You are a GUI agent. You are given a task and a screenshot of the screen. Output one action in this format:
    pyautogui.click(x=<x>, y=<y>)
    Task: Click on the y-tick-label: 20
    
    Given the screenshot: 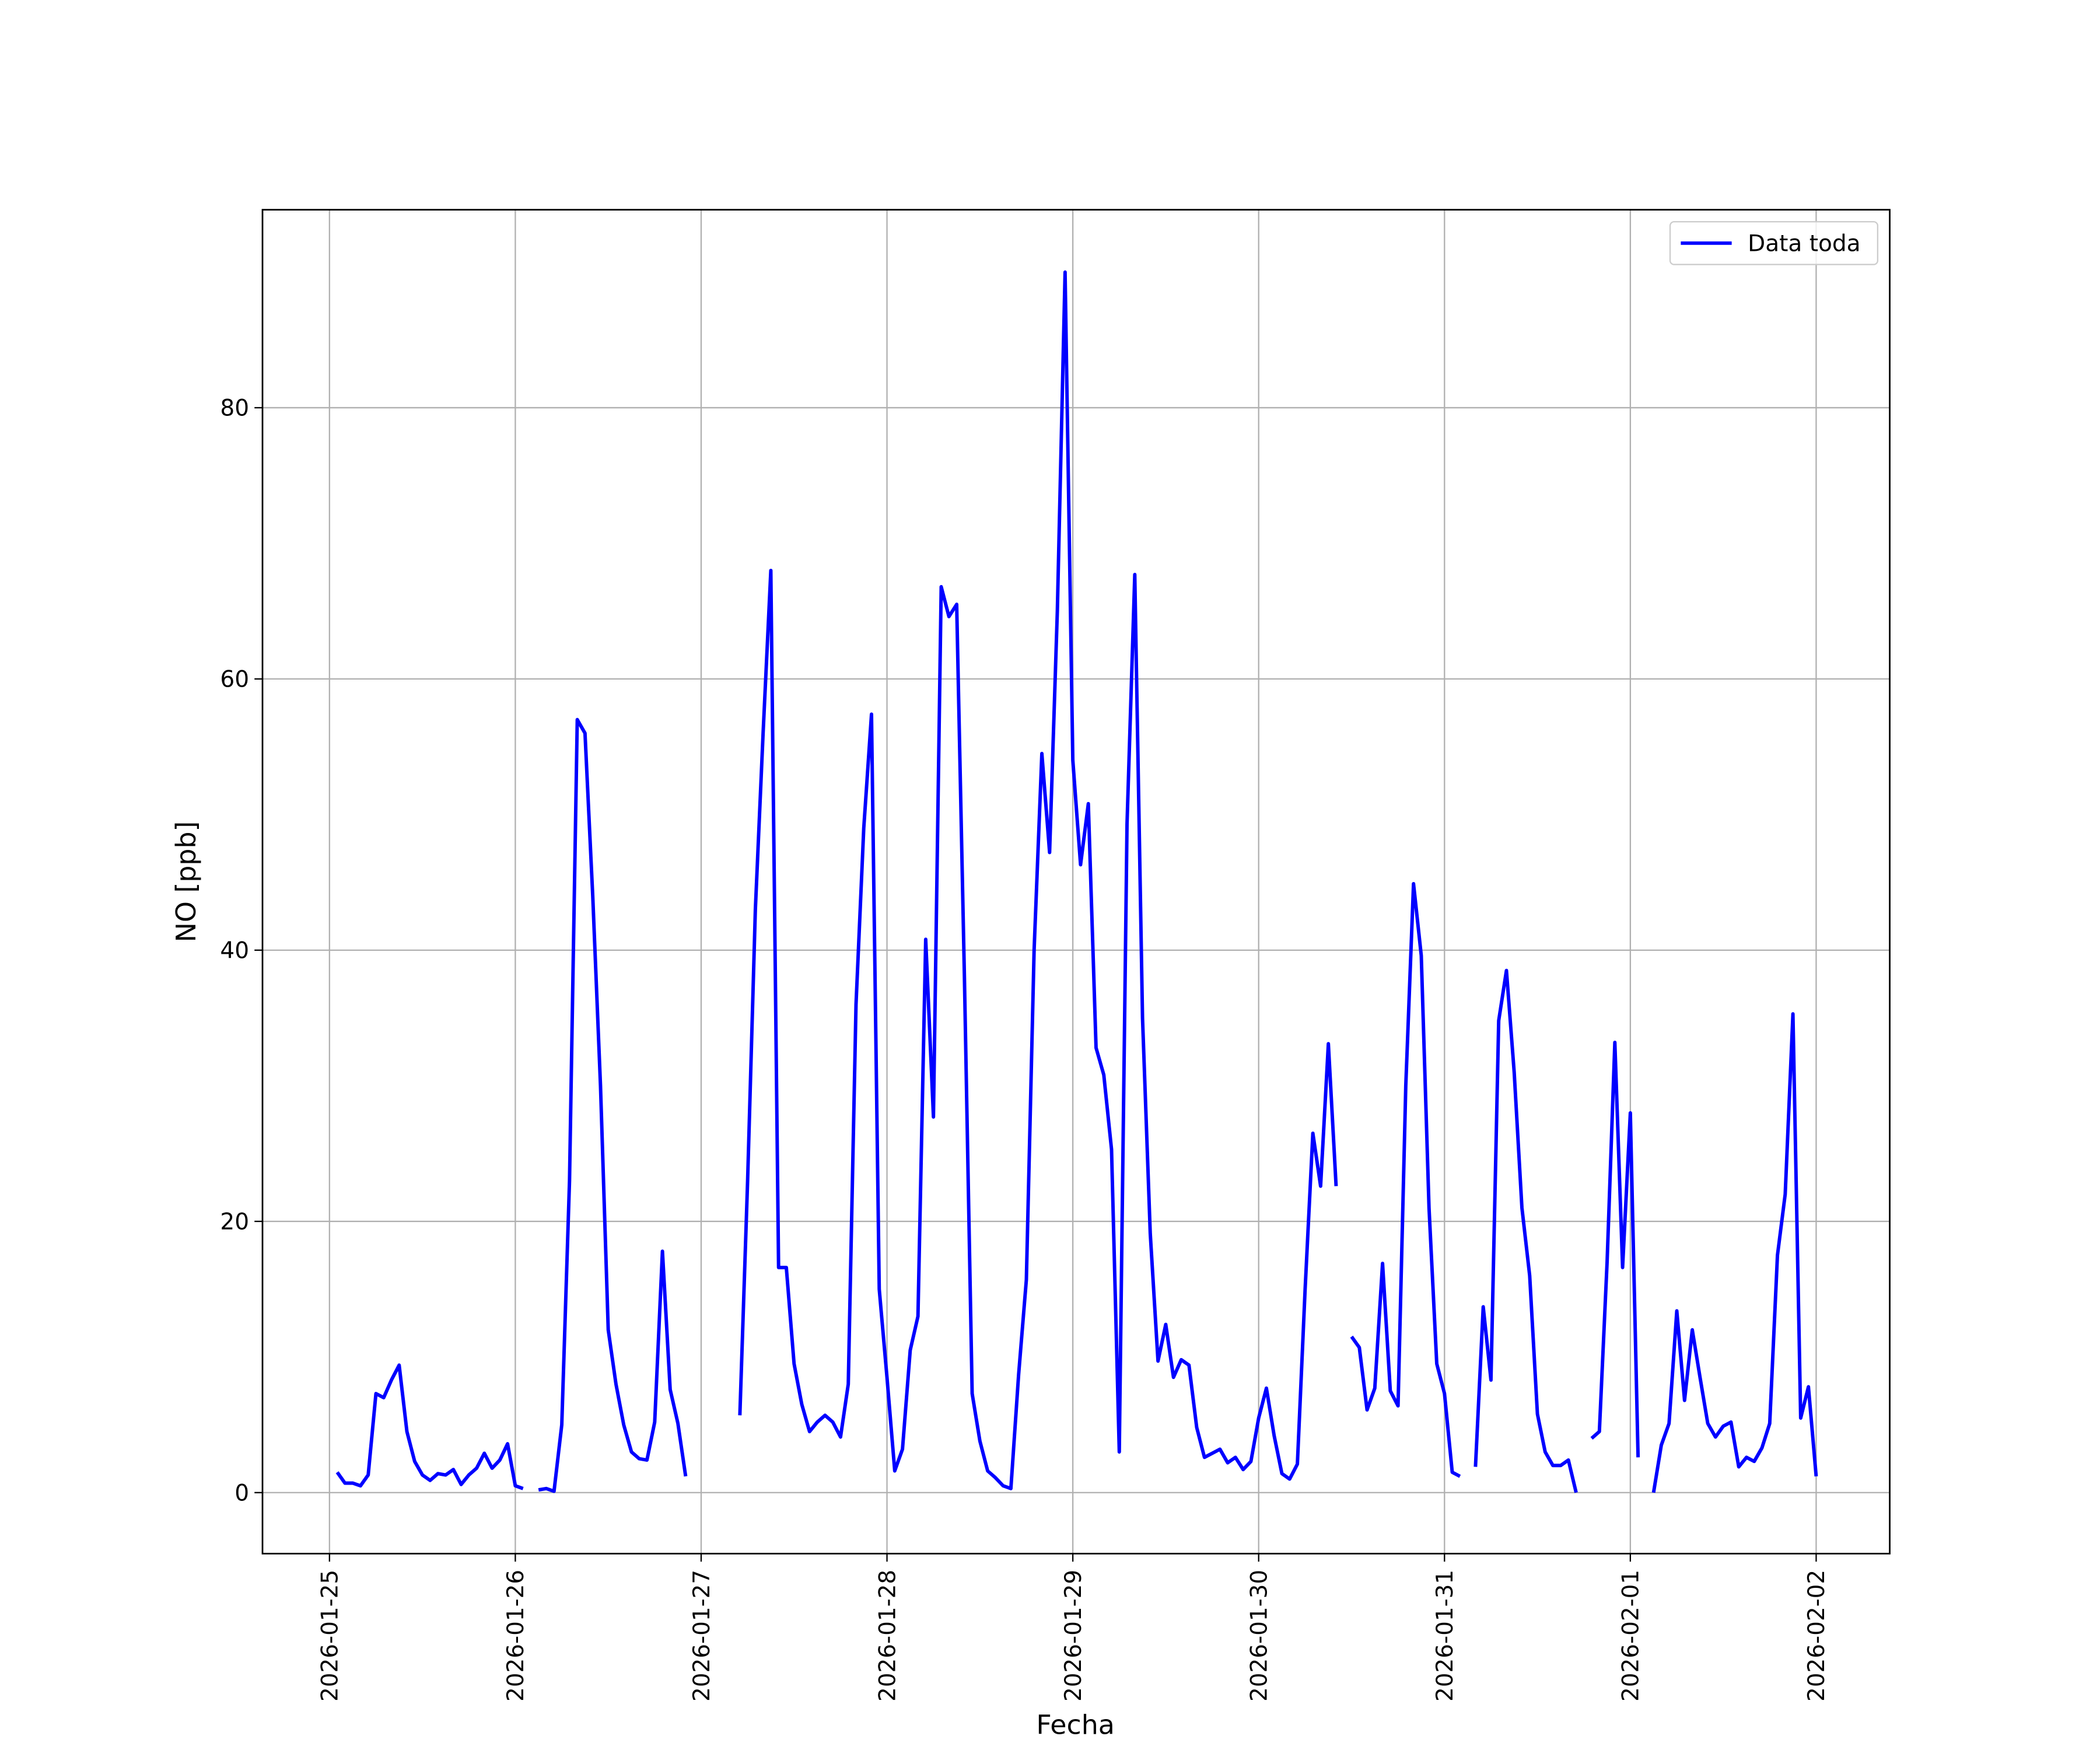 What is the action you would take?
    pyautogui.click(x=235, y=1223)
    